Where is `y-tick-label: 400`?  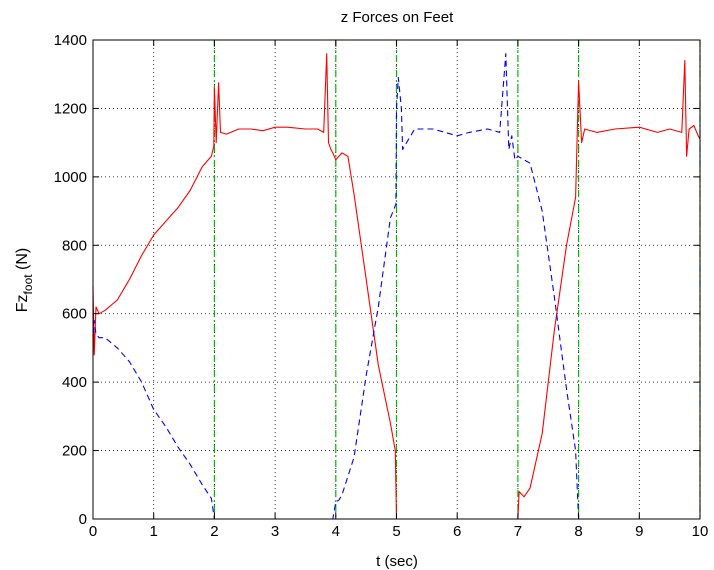 y-tick-label: 400 is located at coordinates (74, 382).